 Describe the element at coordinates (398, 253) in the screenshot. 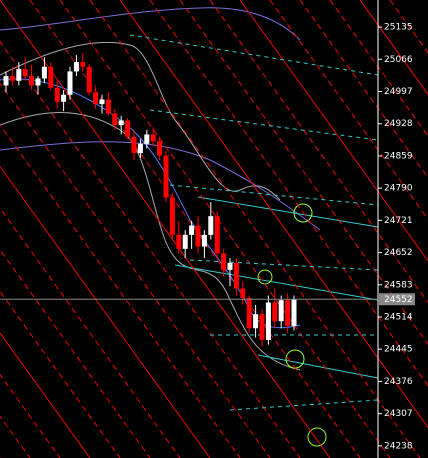

I see `y-tick-label: 24652` at that location.